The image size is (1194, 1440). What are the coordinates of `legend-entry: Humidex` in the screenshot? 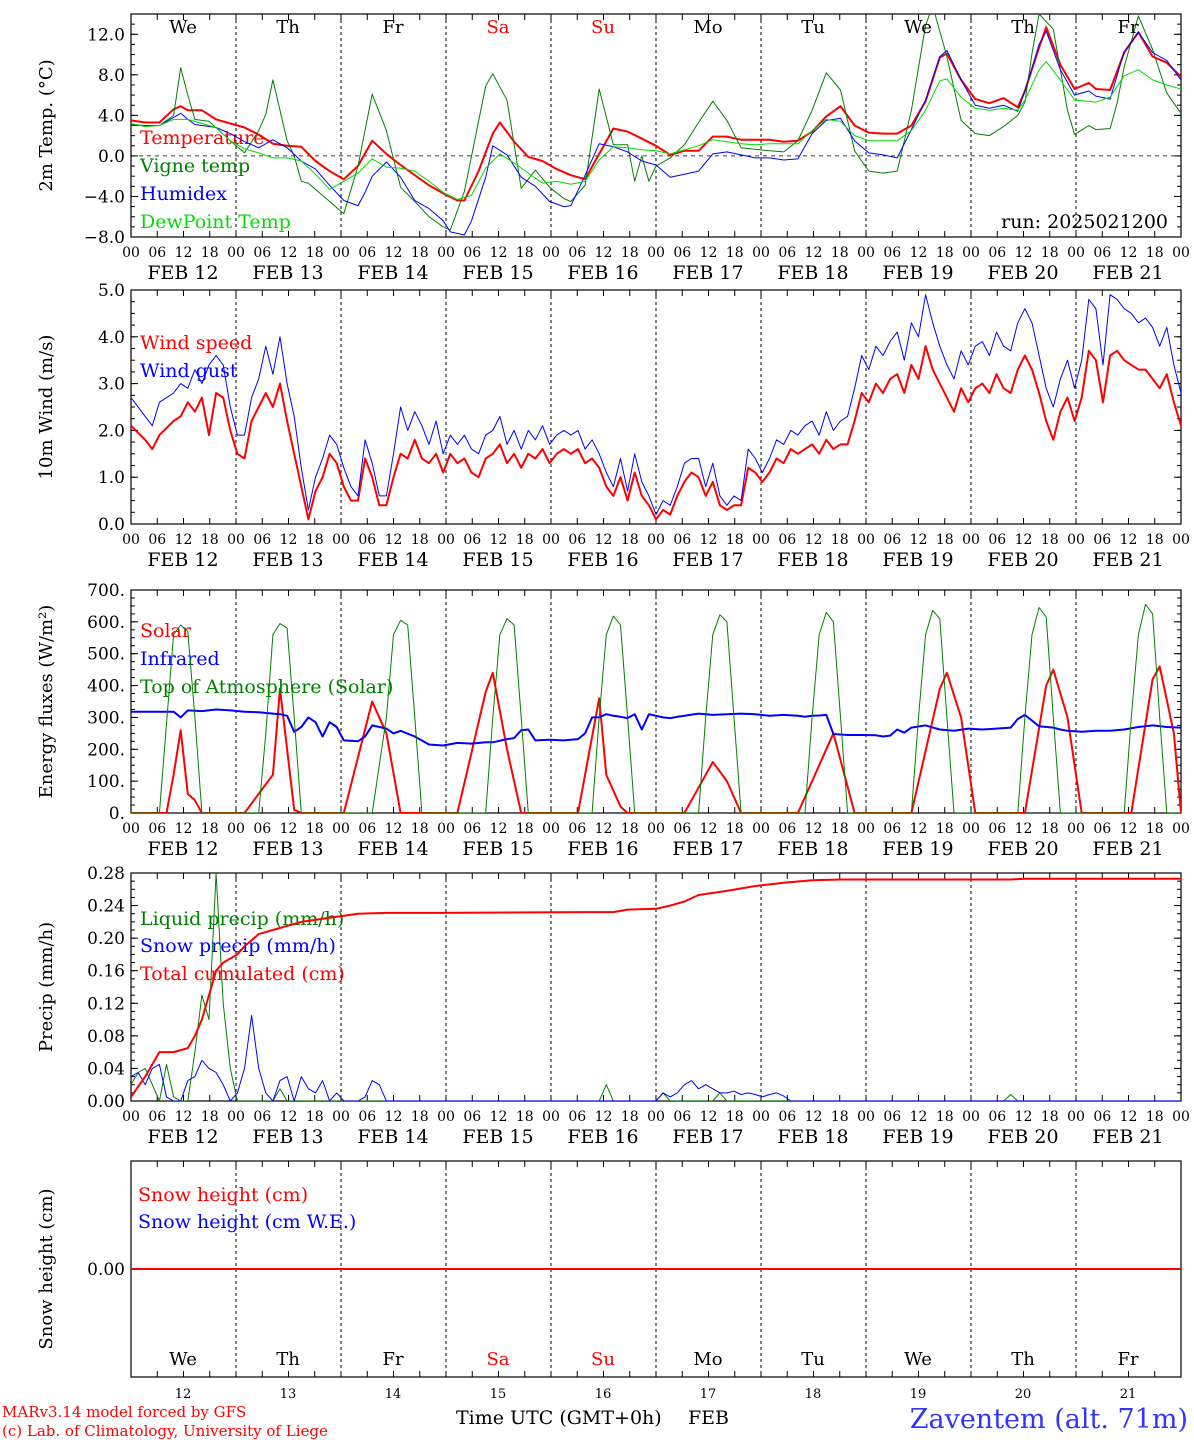 It's located at (183, 194).